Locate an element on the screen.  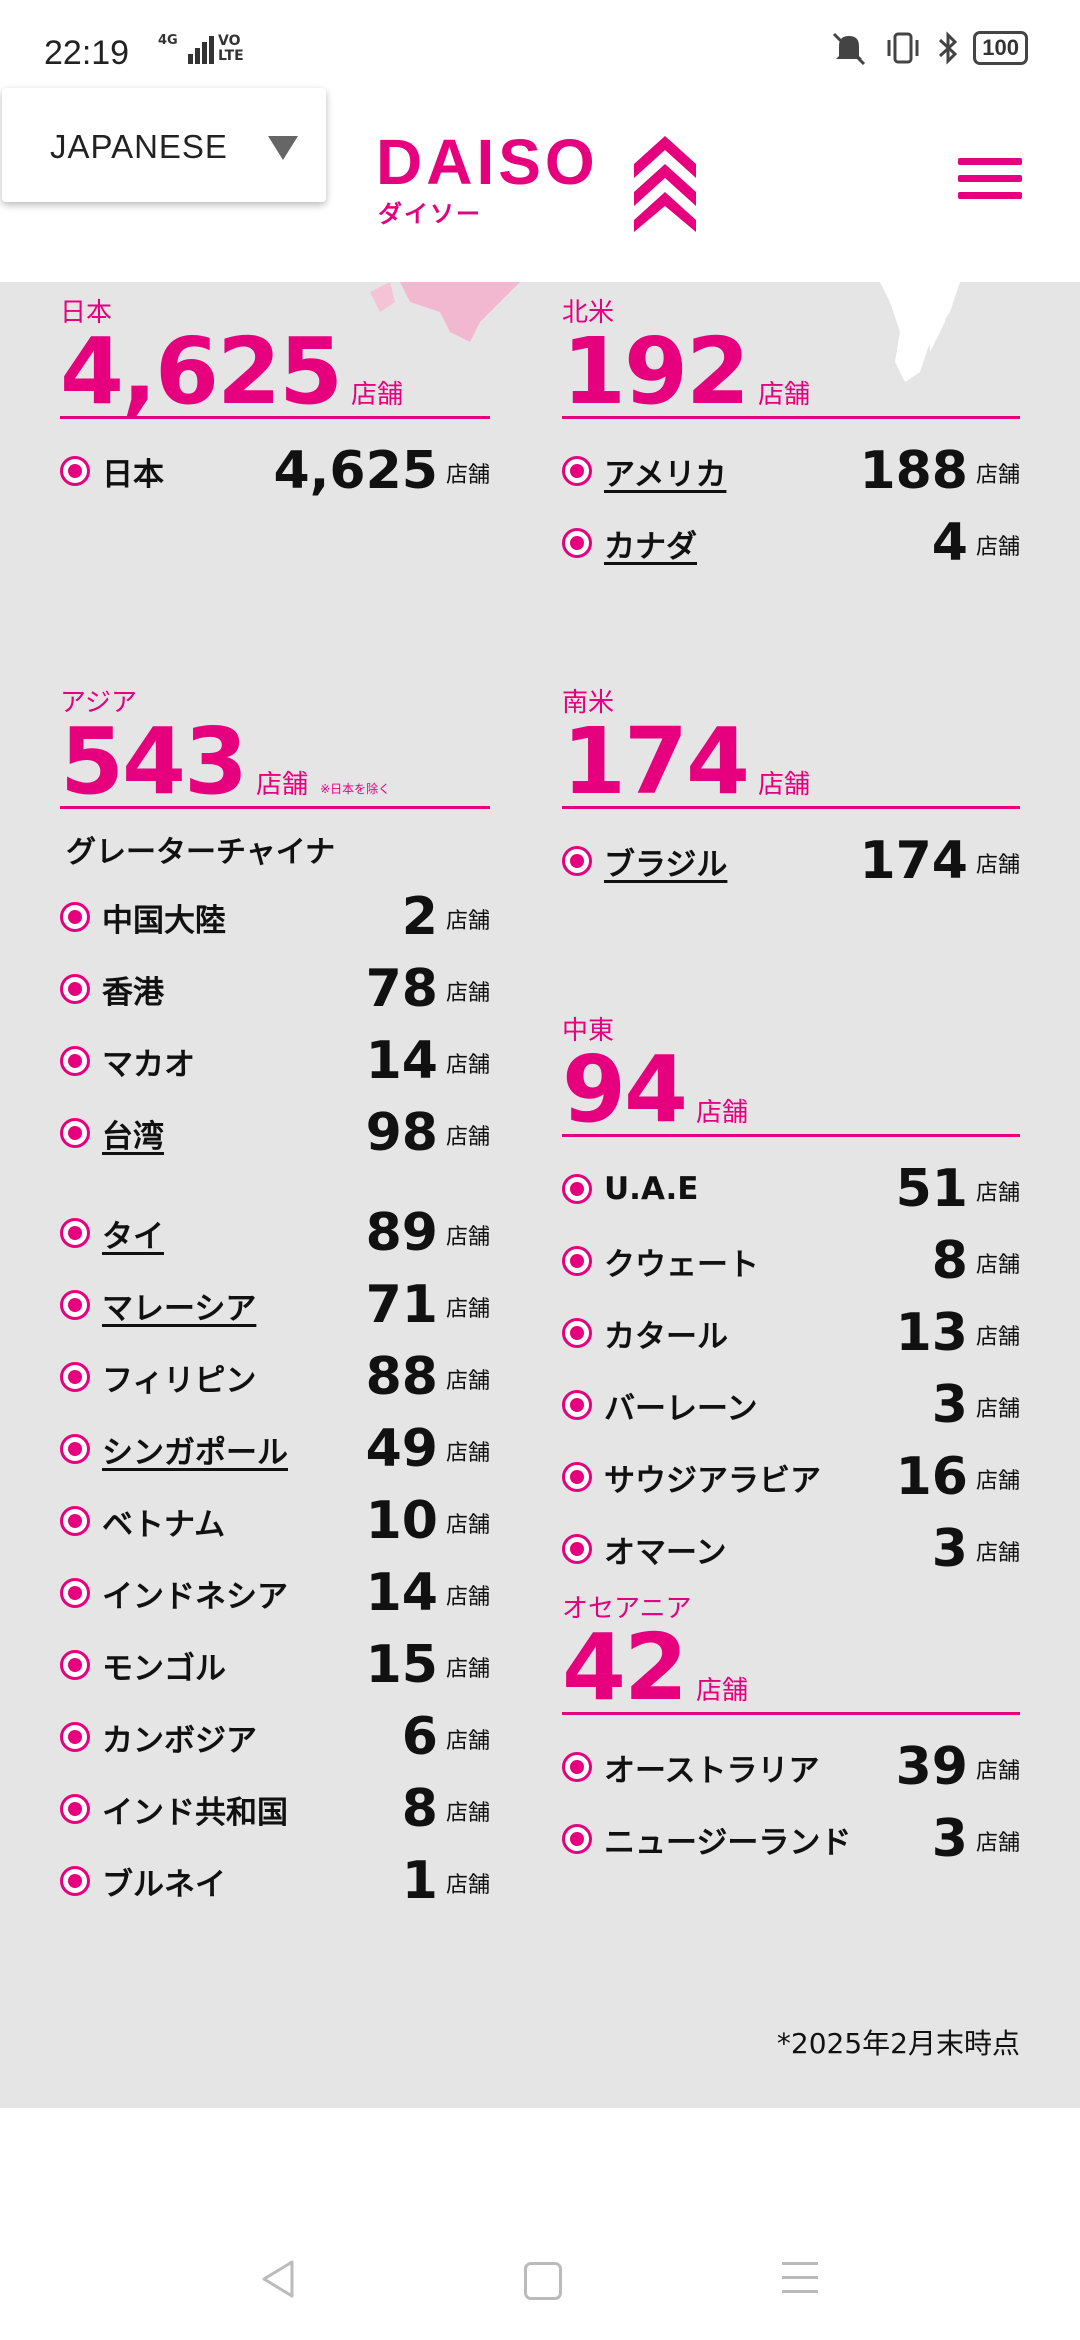
region-block: 日本 4,625 店舗 日本 4,625 店舗 is located at coordinates (275, 402).